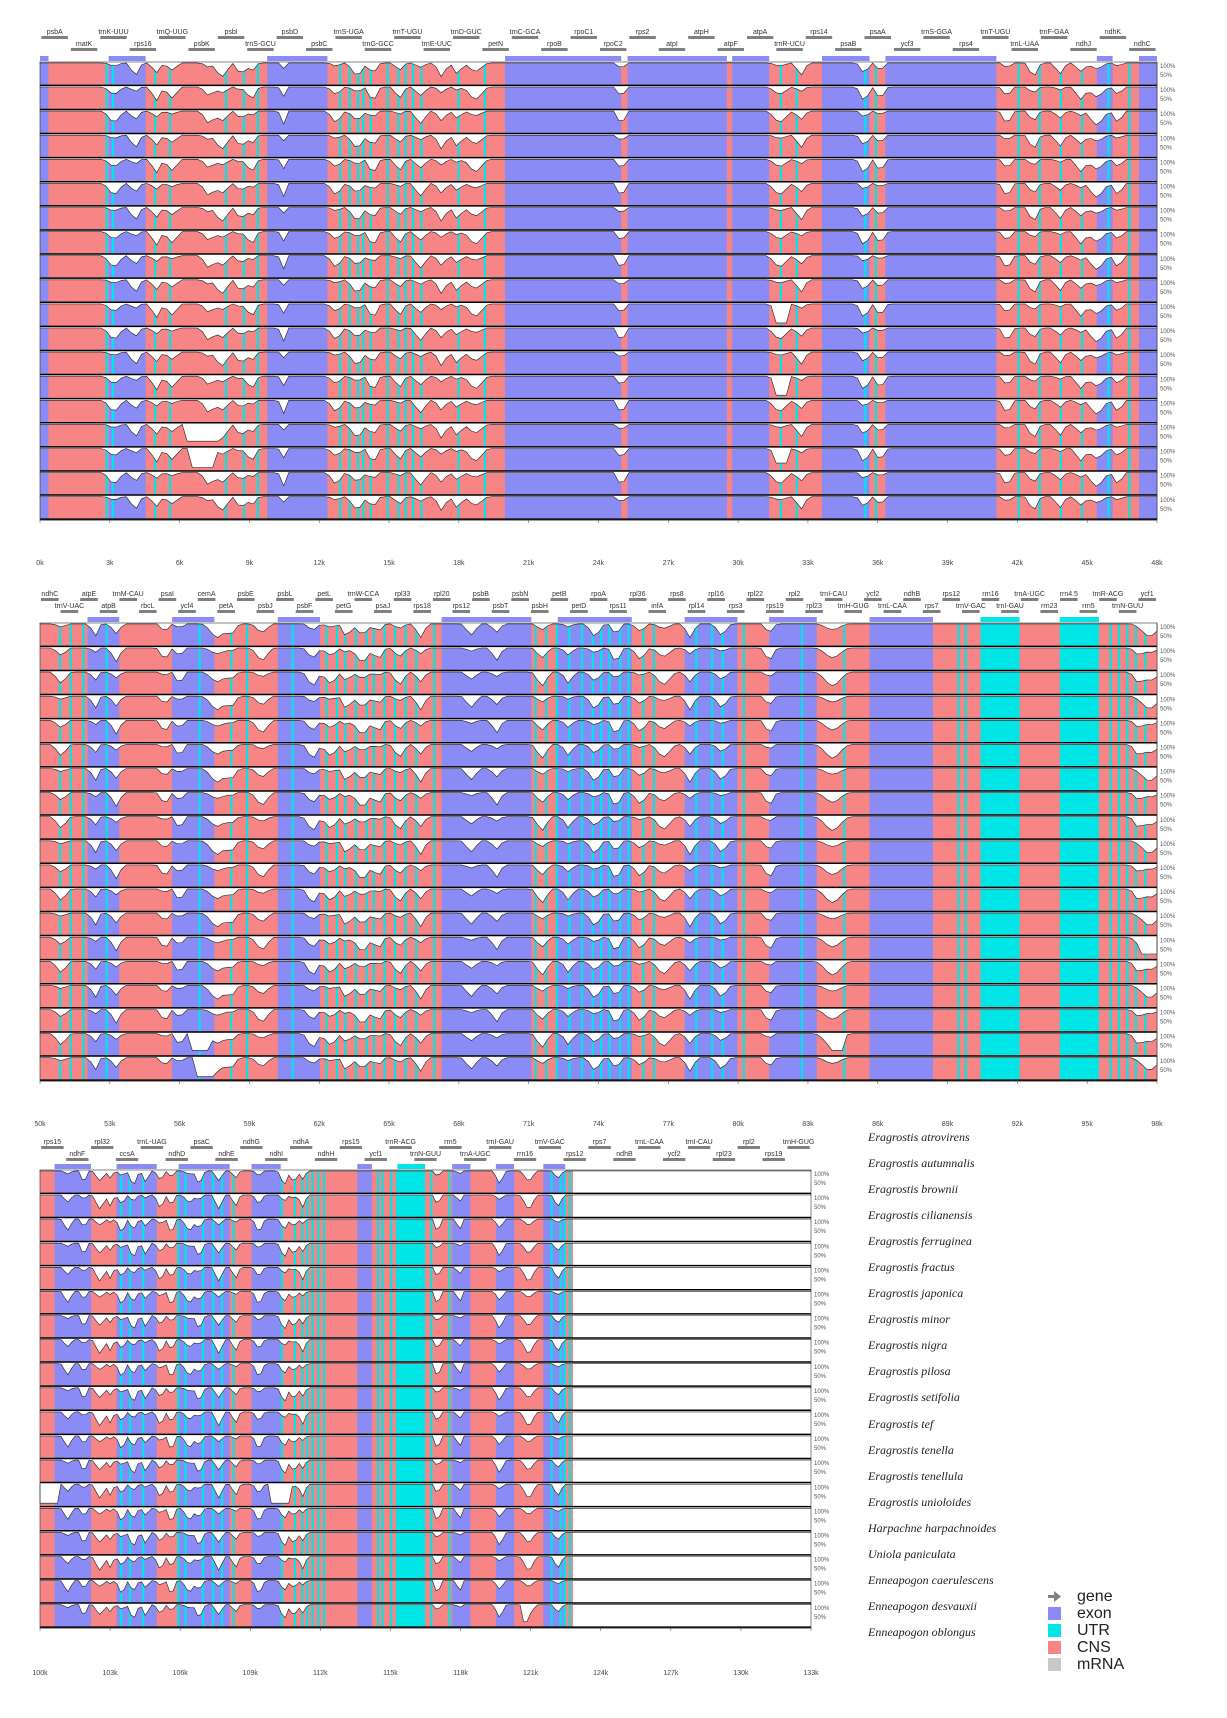 This screenshot has width=1227, height=1718. What do you see at coordinates (84, 44) in the screenshot?
I see `gene-label: matK` at bounding box center [84, 44].